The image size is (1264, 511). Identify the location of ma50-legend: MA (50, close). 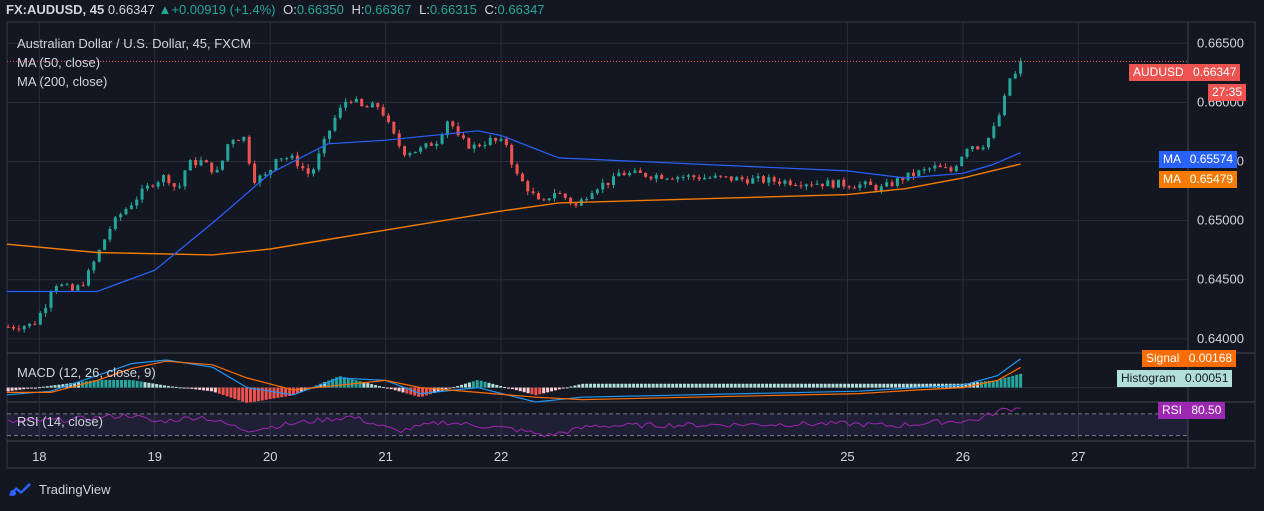
(59, 62).